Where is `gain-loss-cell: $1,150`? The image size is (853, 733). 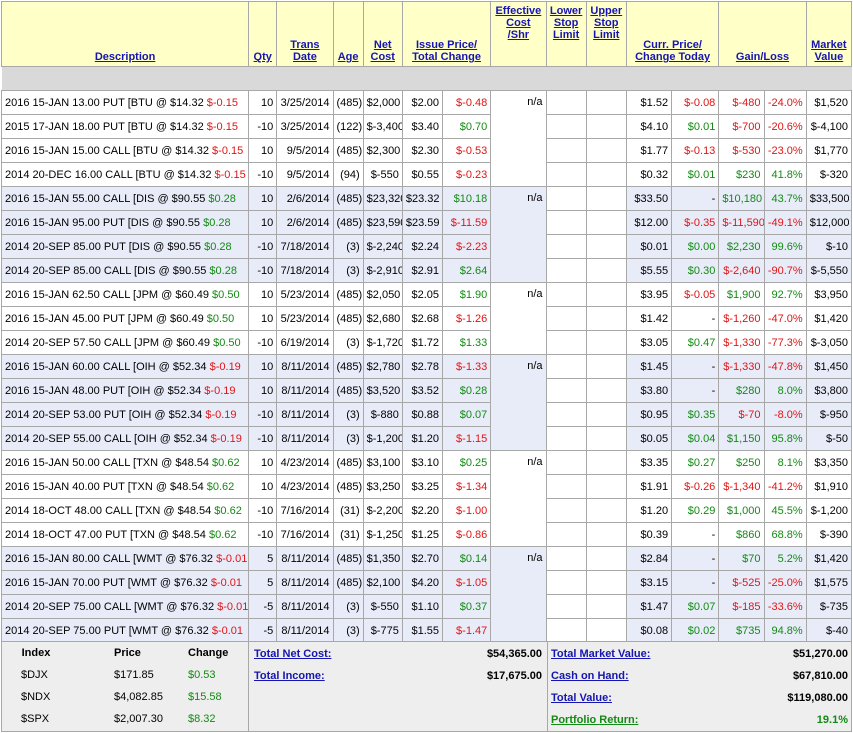
gain-loss-cell: $1,150 is located at coordinates (741, 438).